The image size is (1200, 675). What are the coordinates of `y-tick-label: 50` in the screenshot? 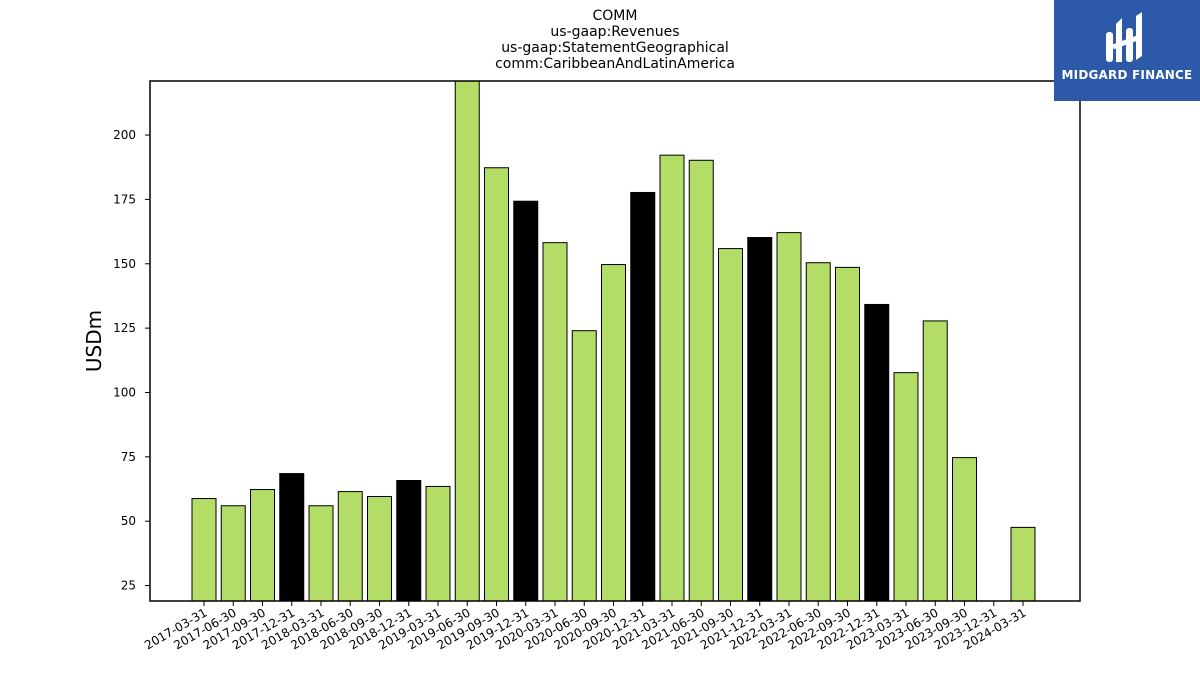 It's located at (128, 521).